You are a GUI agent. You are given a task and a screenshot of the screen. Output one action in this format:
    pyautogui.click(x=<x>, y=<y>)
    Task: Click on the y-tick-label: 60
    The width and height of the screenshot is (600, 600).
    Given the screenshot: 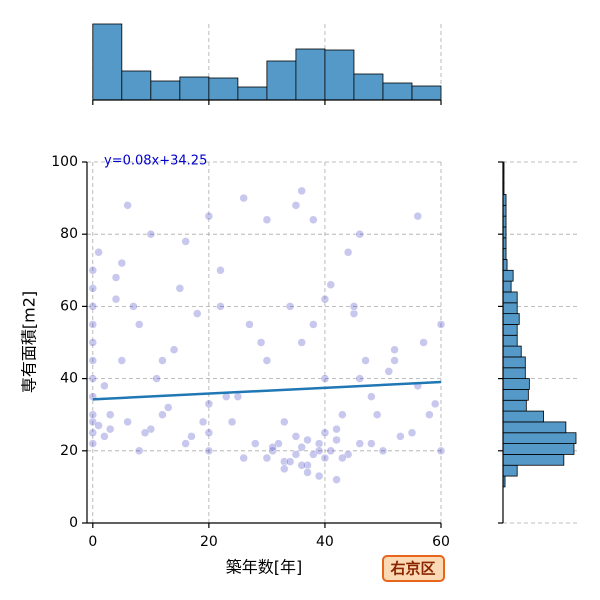 What is the action you would take?
    pyautogui.click(x=69, y=306)
    